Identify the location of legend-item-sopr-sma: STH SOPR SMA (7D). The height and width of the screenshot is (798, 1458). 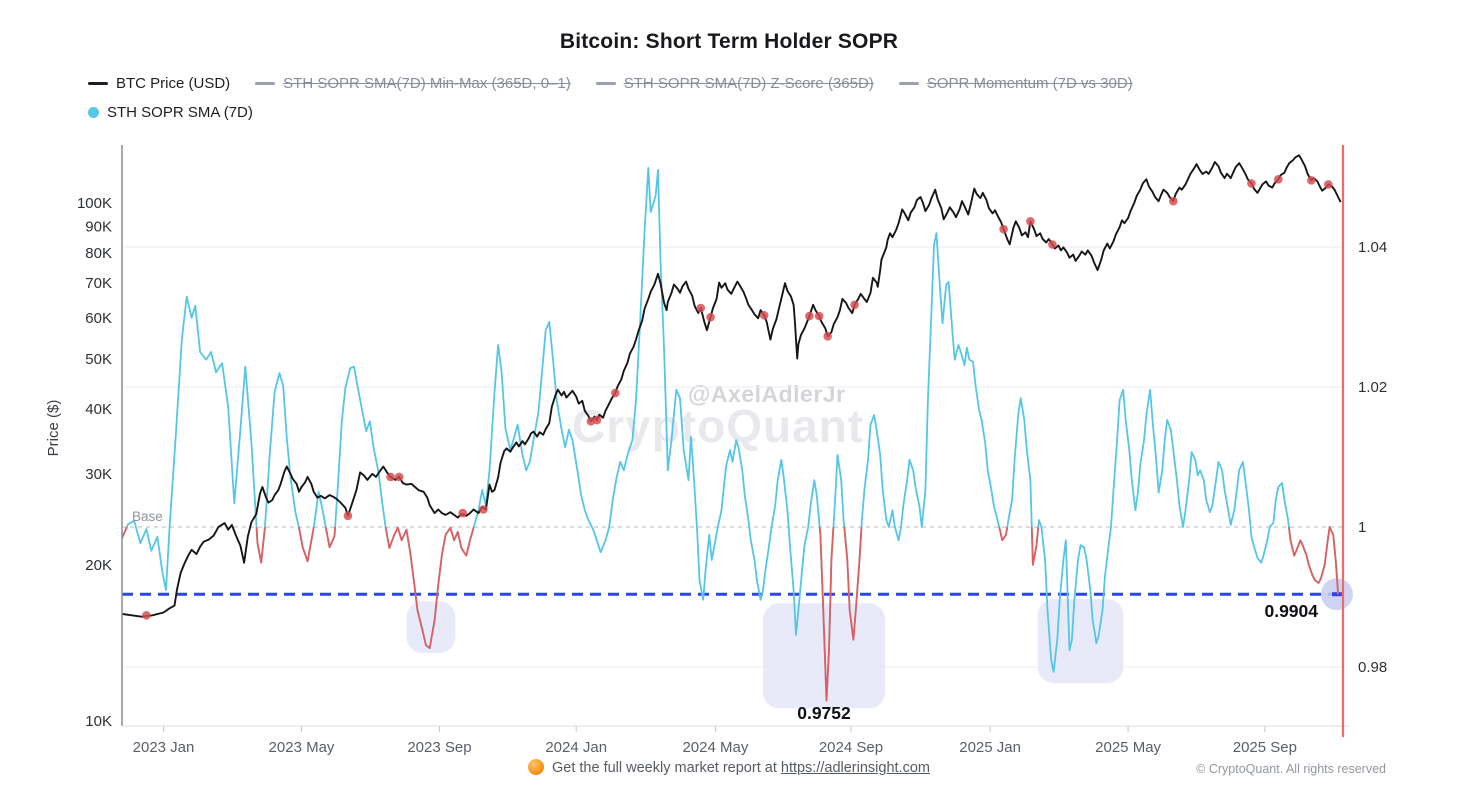
(170, 112).